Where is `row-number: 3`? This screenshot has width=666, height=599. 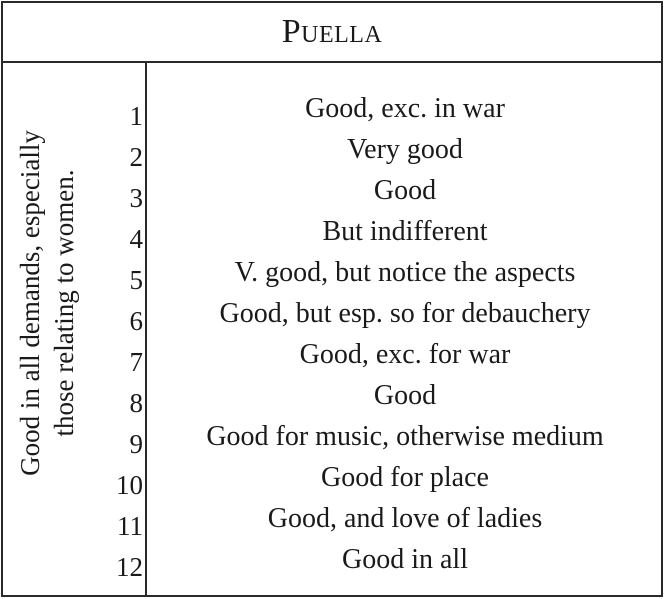 row-number: 3 is located at coordinates (136, 198).